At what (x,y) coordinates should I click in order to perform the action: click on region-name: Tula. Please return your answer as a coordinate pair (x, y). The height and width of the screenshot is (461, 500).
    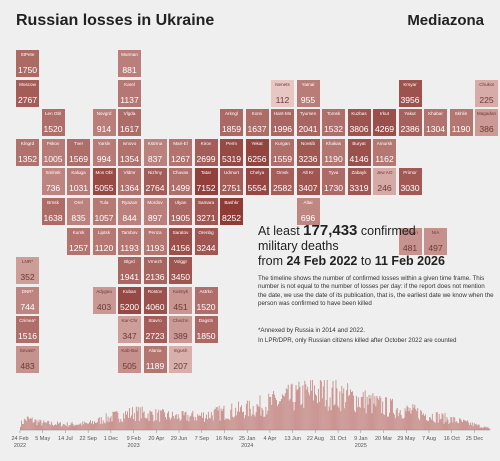
    Looking at the image, I should click on (104, 202).